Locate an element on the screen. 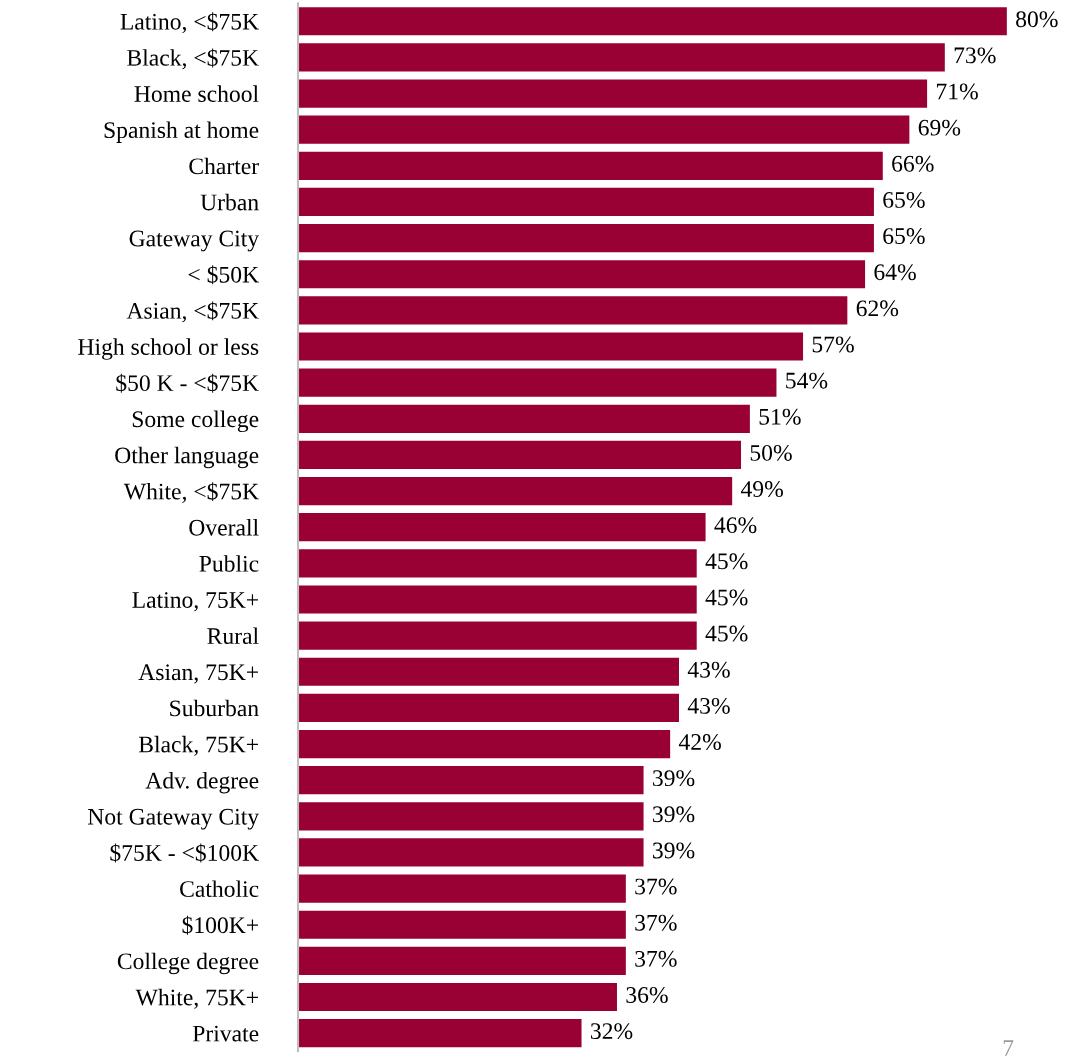 This screenshot has height=1064, width=1084. data-label: 49% is located at coordinates (761, 489).